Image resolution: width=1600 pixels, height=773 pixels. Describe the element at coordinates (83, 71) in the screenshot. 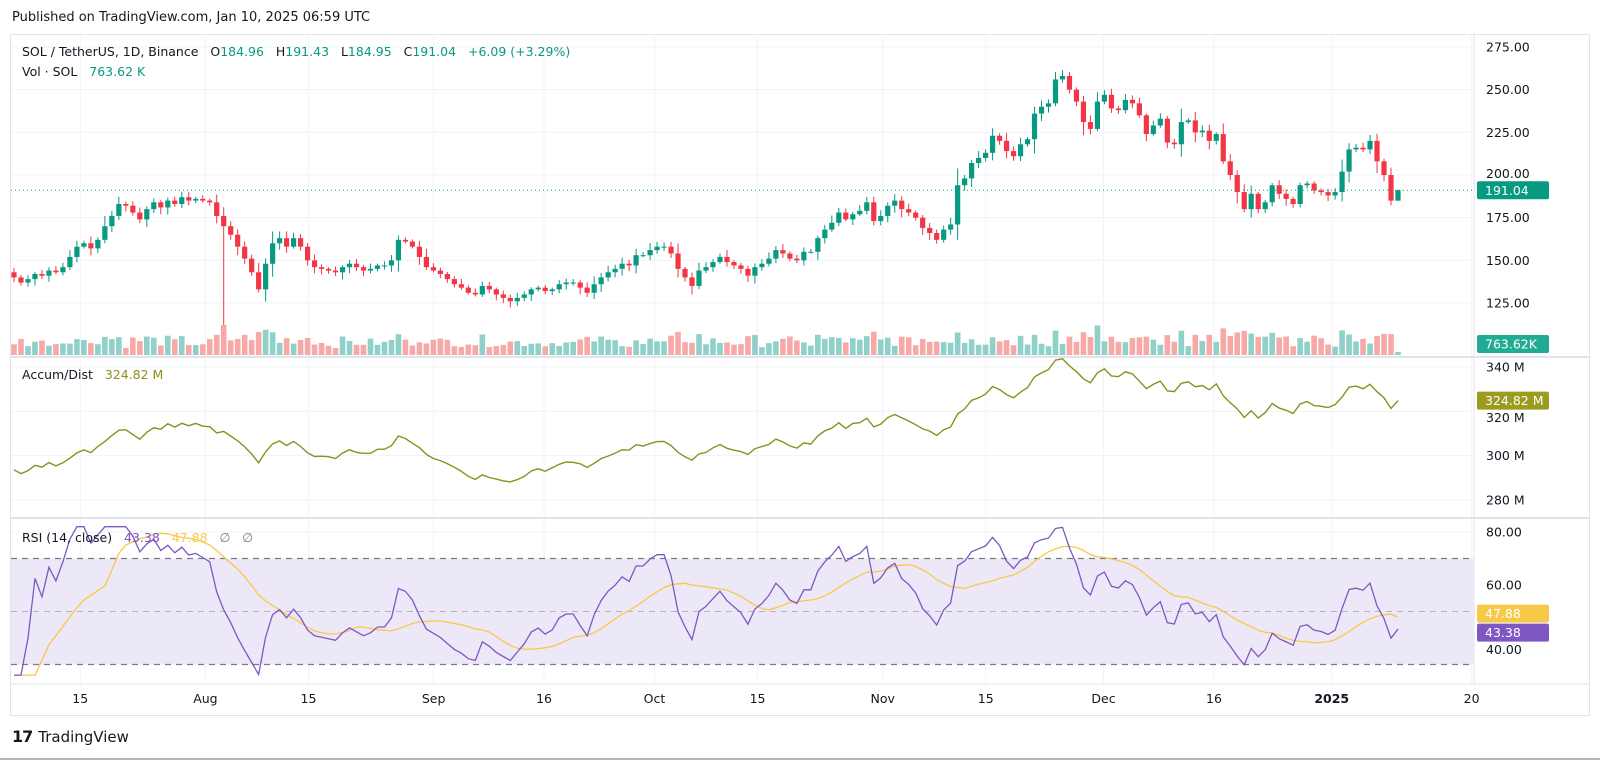

I see `volume-legend: Vol · SOL 763.62 K` at that location.